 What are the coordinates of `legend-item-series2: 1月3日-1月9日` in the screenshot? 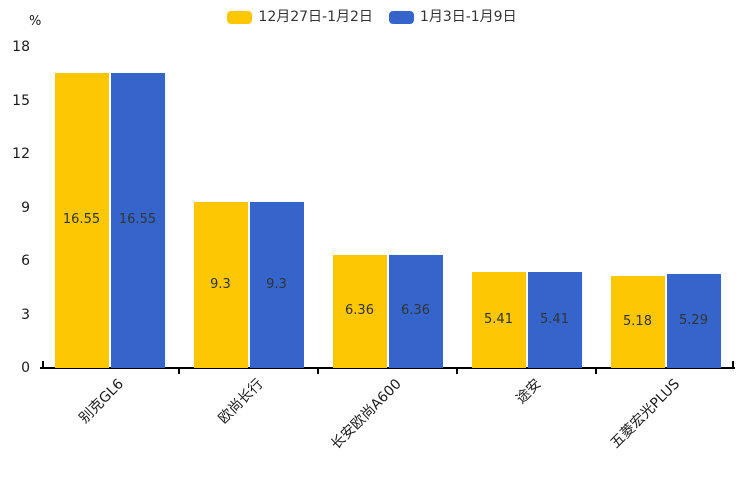 It's located at (452, 17).